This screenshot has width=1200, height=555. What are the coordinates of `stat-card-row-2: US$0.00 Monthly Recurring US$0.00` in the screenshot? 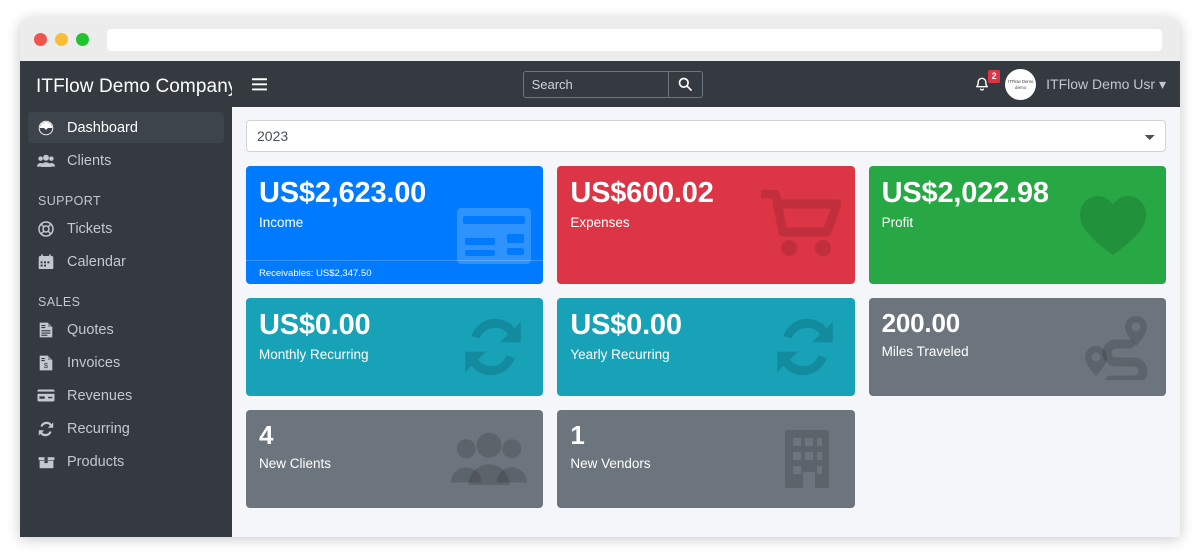 It's located at (706, 347).